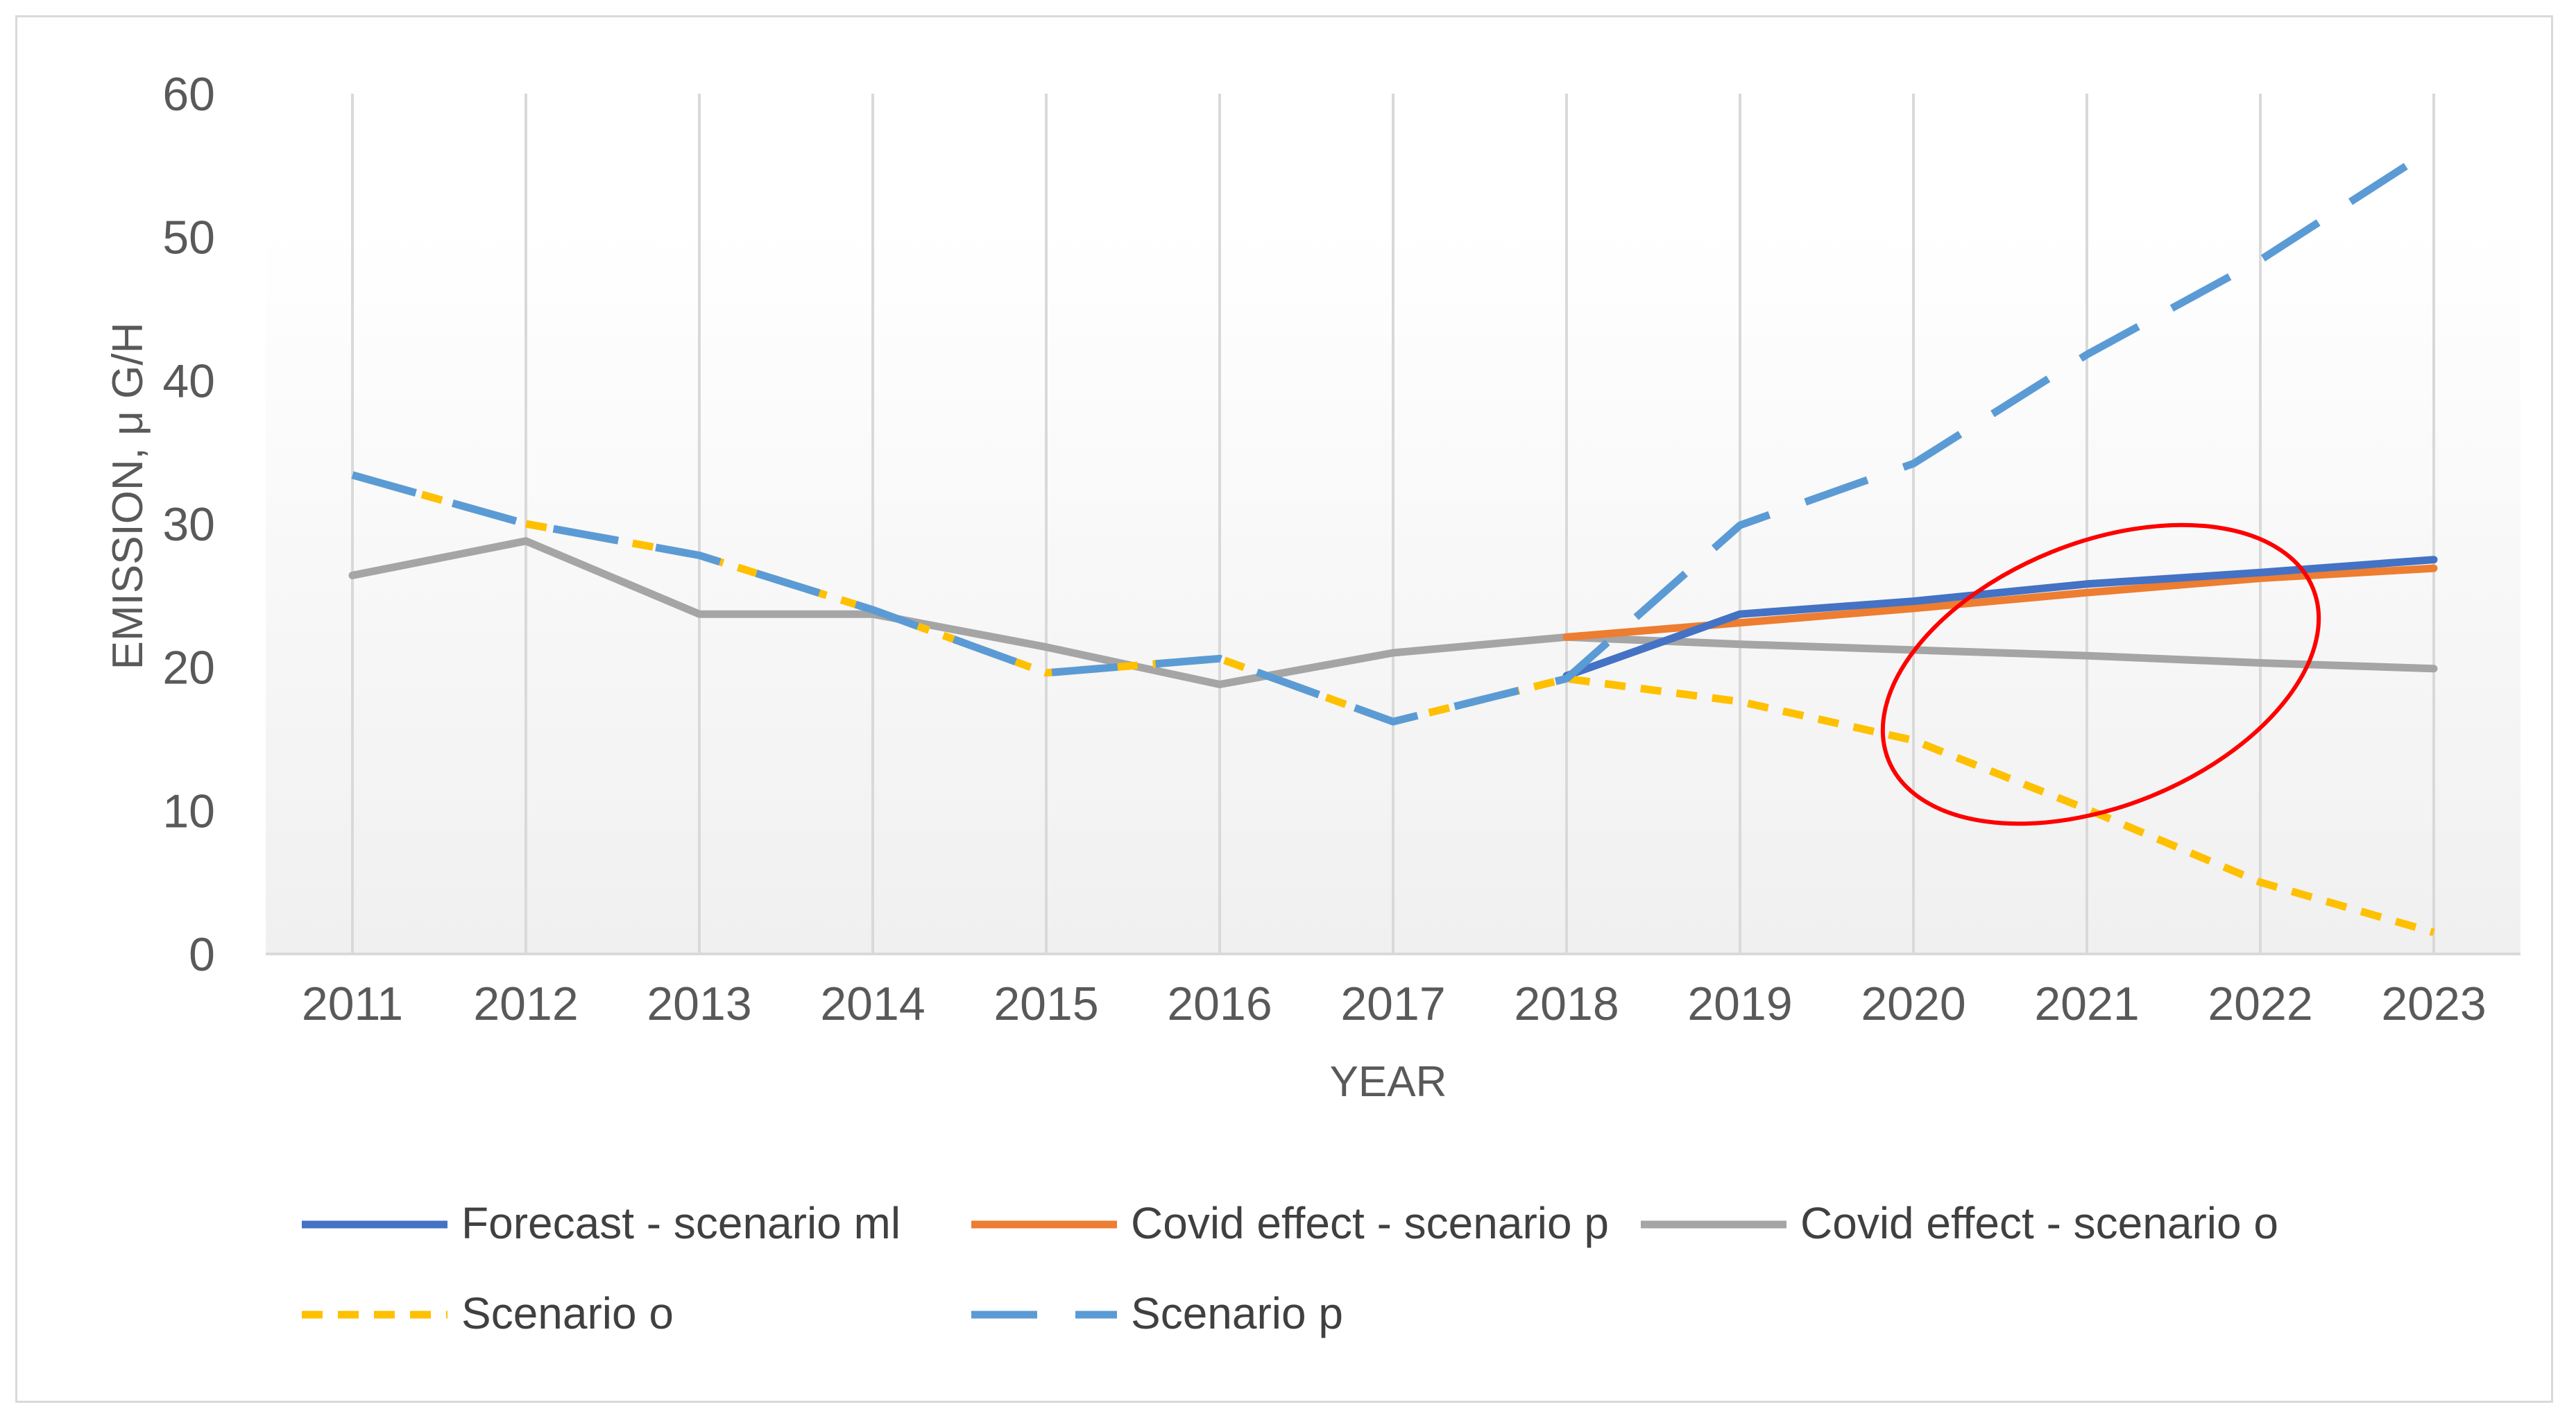 The width and height of the screenshot is (2576, 1425). What do you see at coordinates (2000, 618) in the screenshot?
I see `series-line-forecast-scenario-ml` at bounding box center [2000, 618].